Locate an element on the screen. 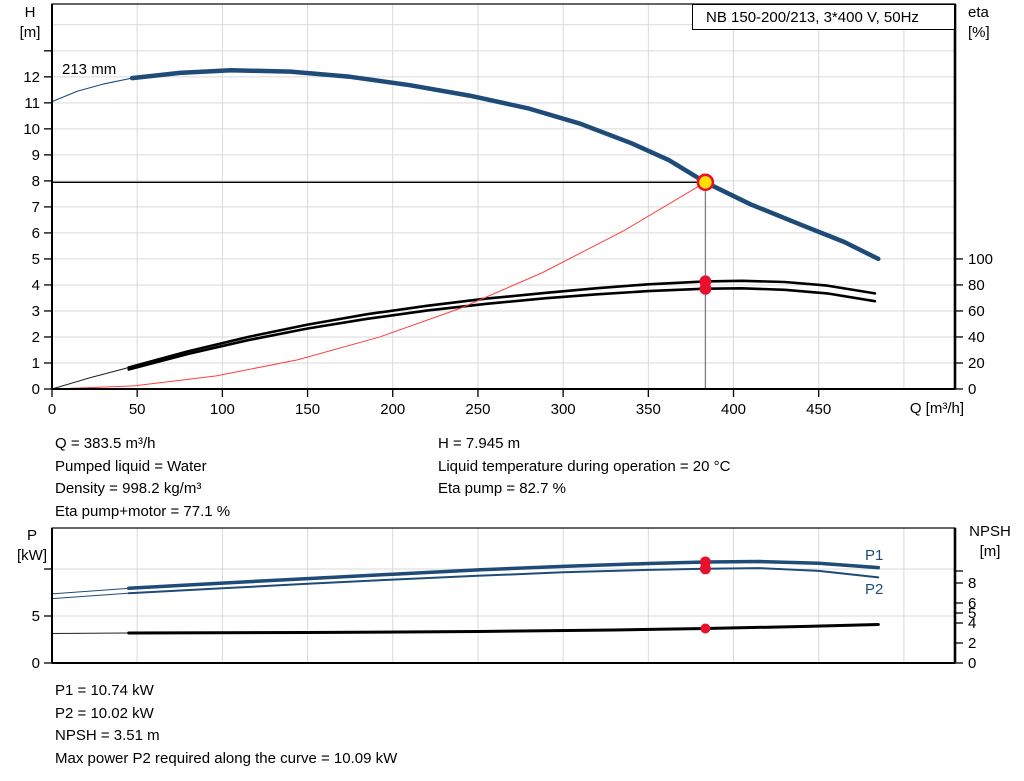  x-tick-label: 0 is located at coordinates (52, 409).